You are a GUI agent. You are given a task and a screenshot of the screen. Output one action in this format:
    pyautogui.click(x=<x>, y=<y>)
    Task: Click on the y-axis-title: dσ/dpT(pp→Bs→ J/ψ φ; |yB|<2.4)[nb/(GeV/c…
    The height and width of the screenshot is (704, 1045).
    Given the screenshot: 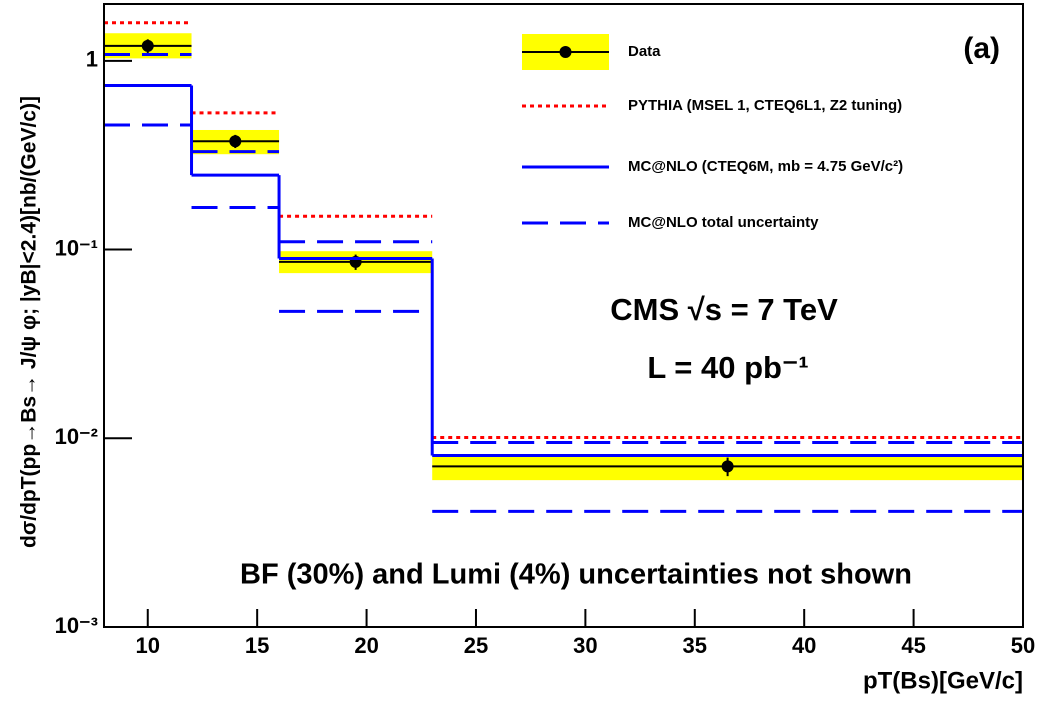 What is the action you would take?
    pyautogui.click(x=29, y=322)
    